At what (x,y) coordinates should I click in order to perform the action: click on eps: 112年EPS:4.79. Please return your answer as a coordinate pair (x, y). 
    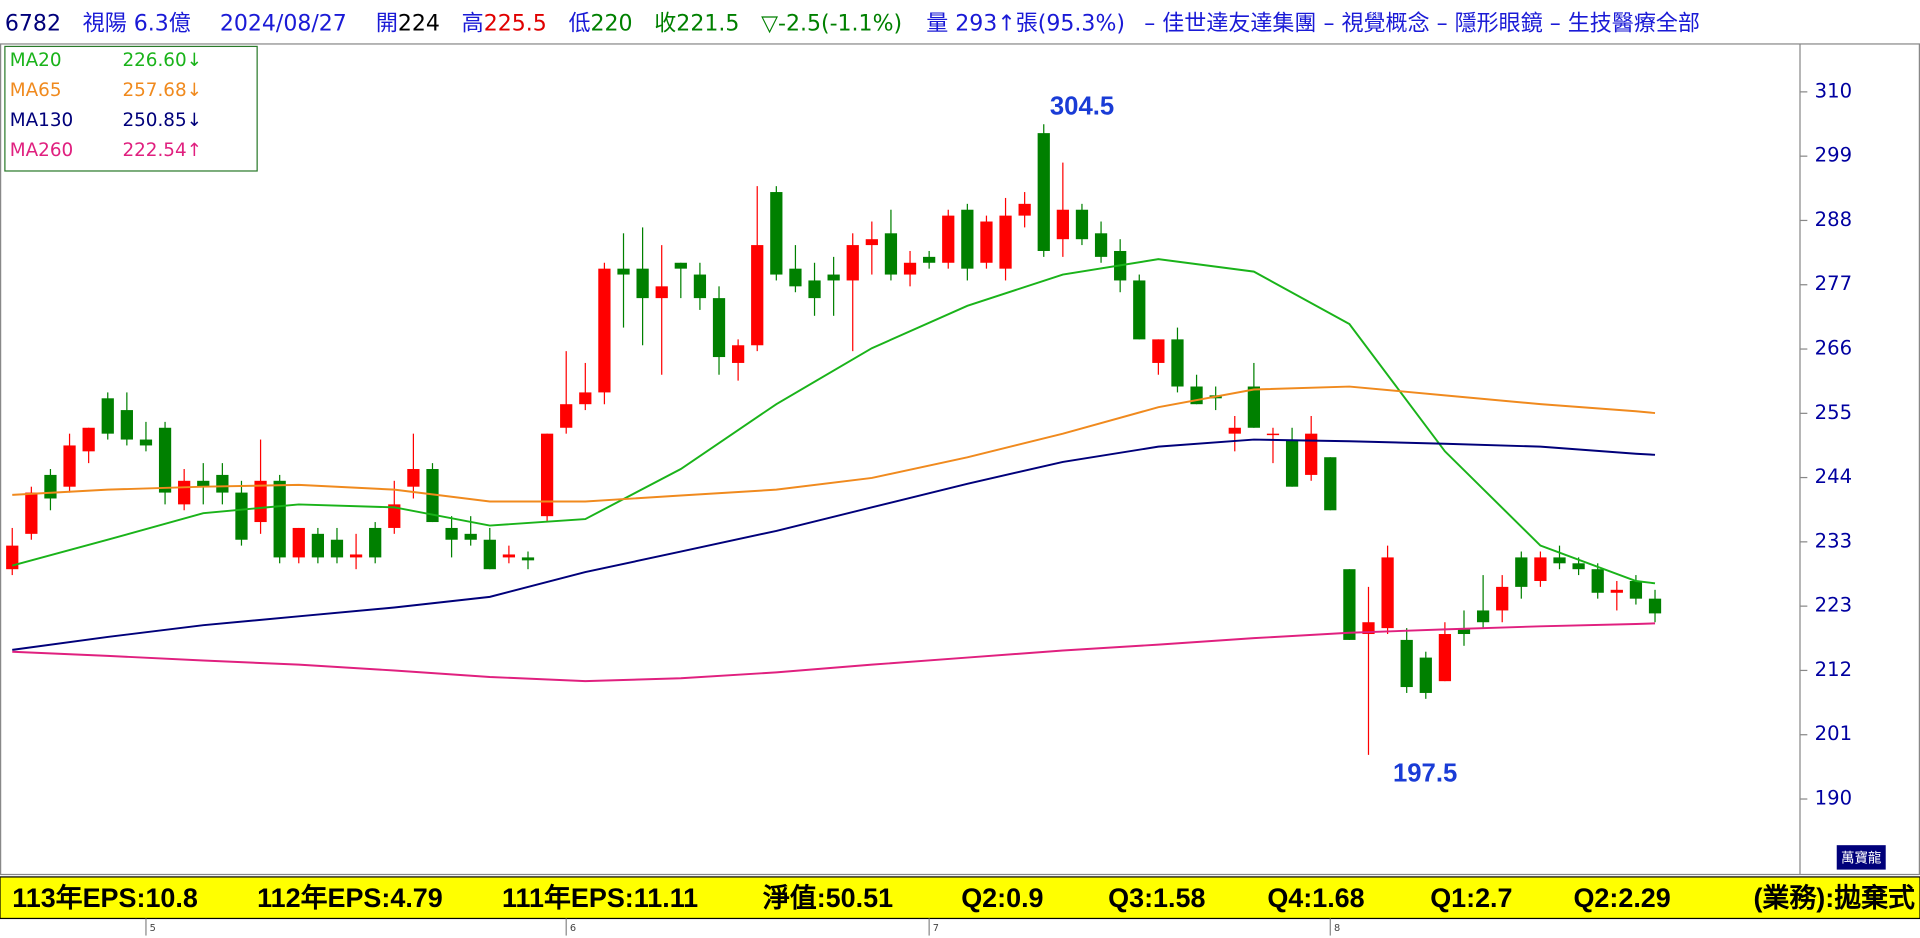
    Looking at the image, I should click on (350, 897).